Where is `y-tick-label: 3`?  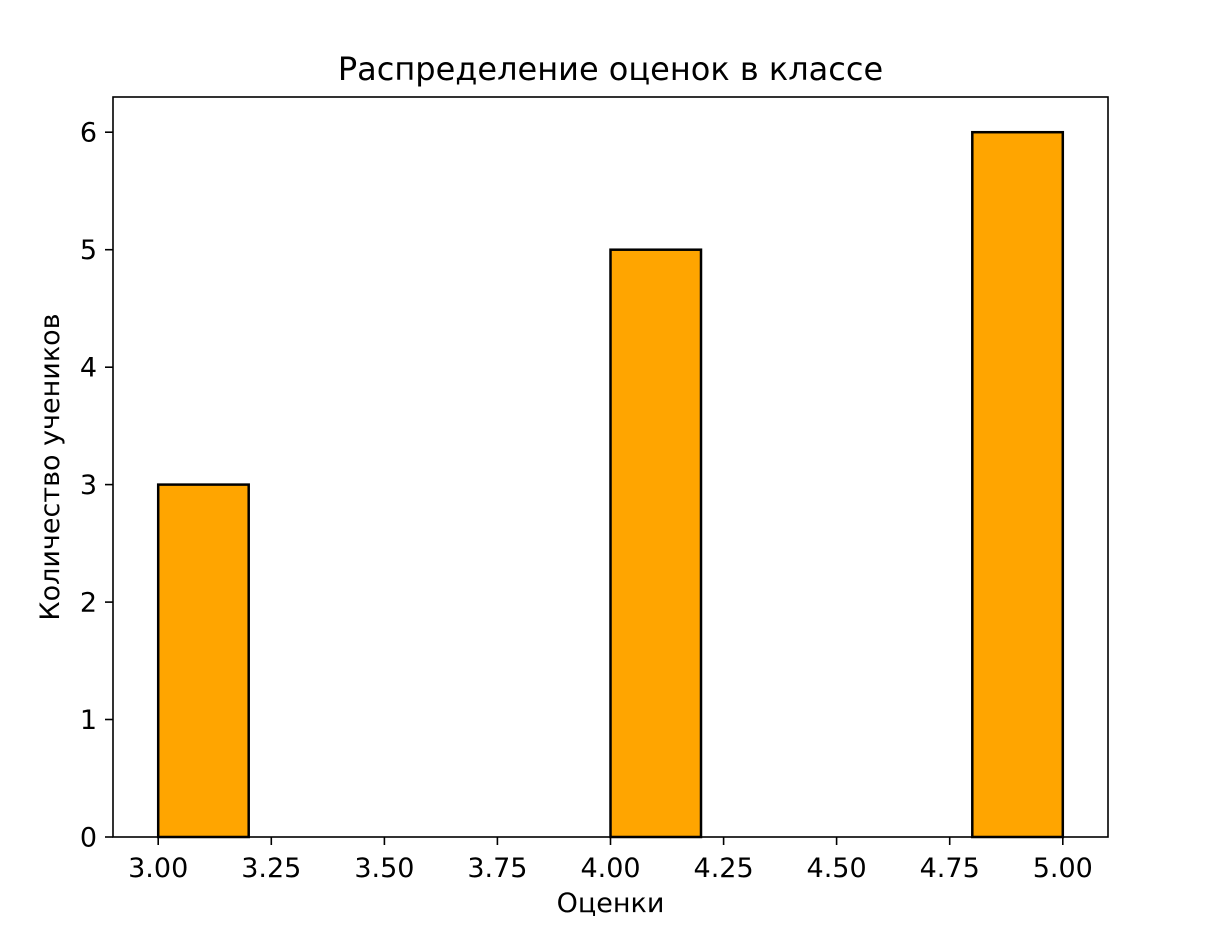 y-tick-label: 3 is located at coordinates (88, 485).